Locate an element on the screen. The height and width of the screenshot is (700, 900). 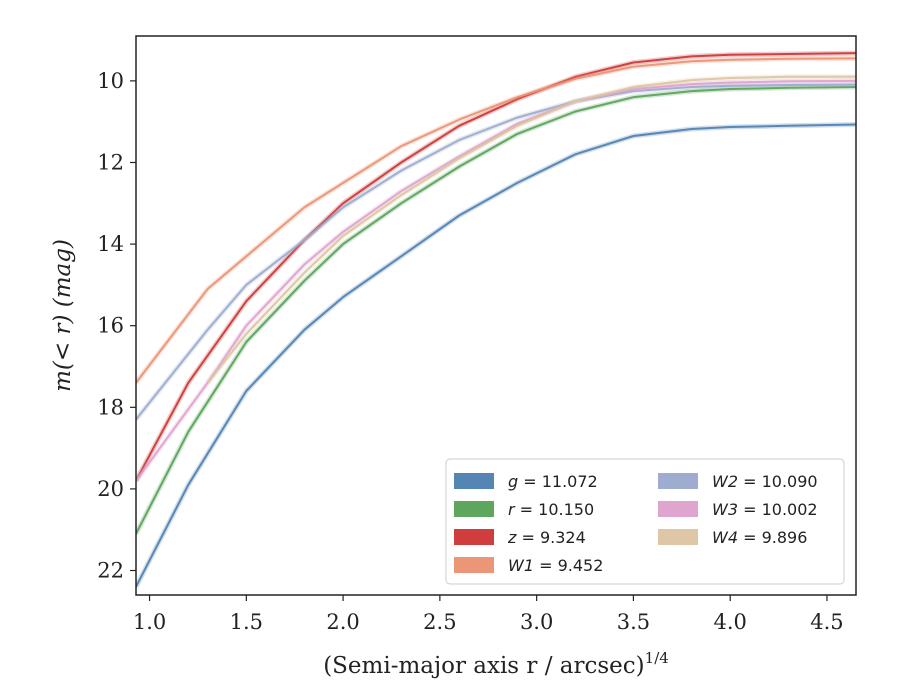
x-tick-label: 1.5 is located at coordinates (246, 622).